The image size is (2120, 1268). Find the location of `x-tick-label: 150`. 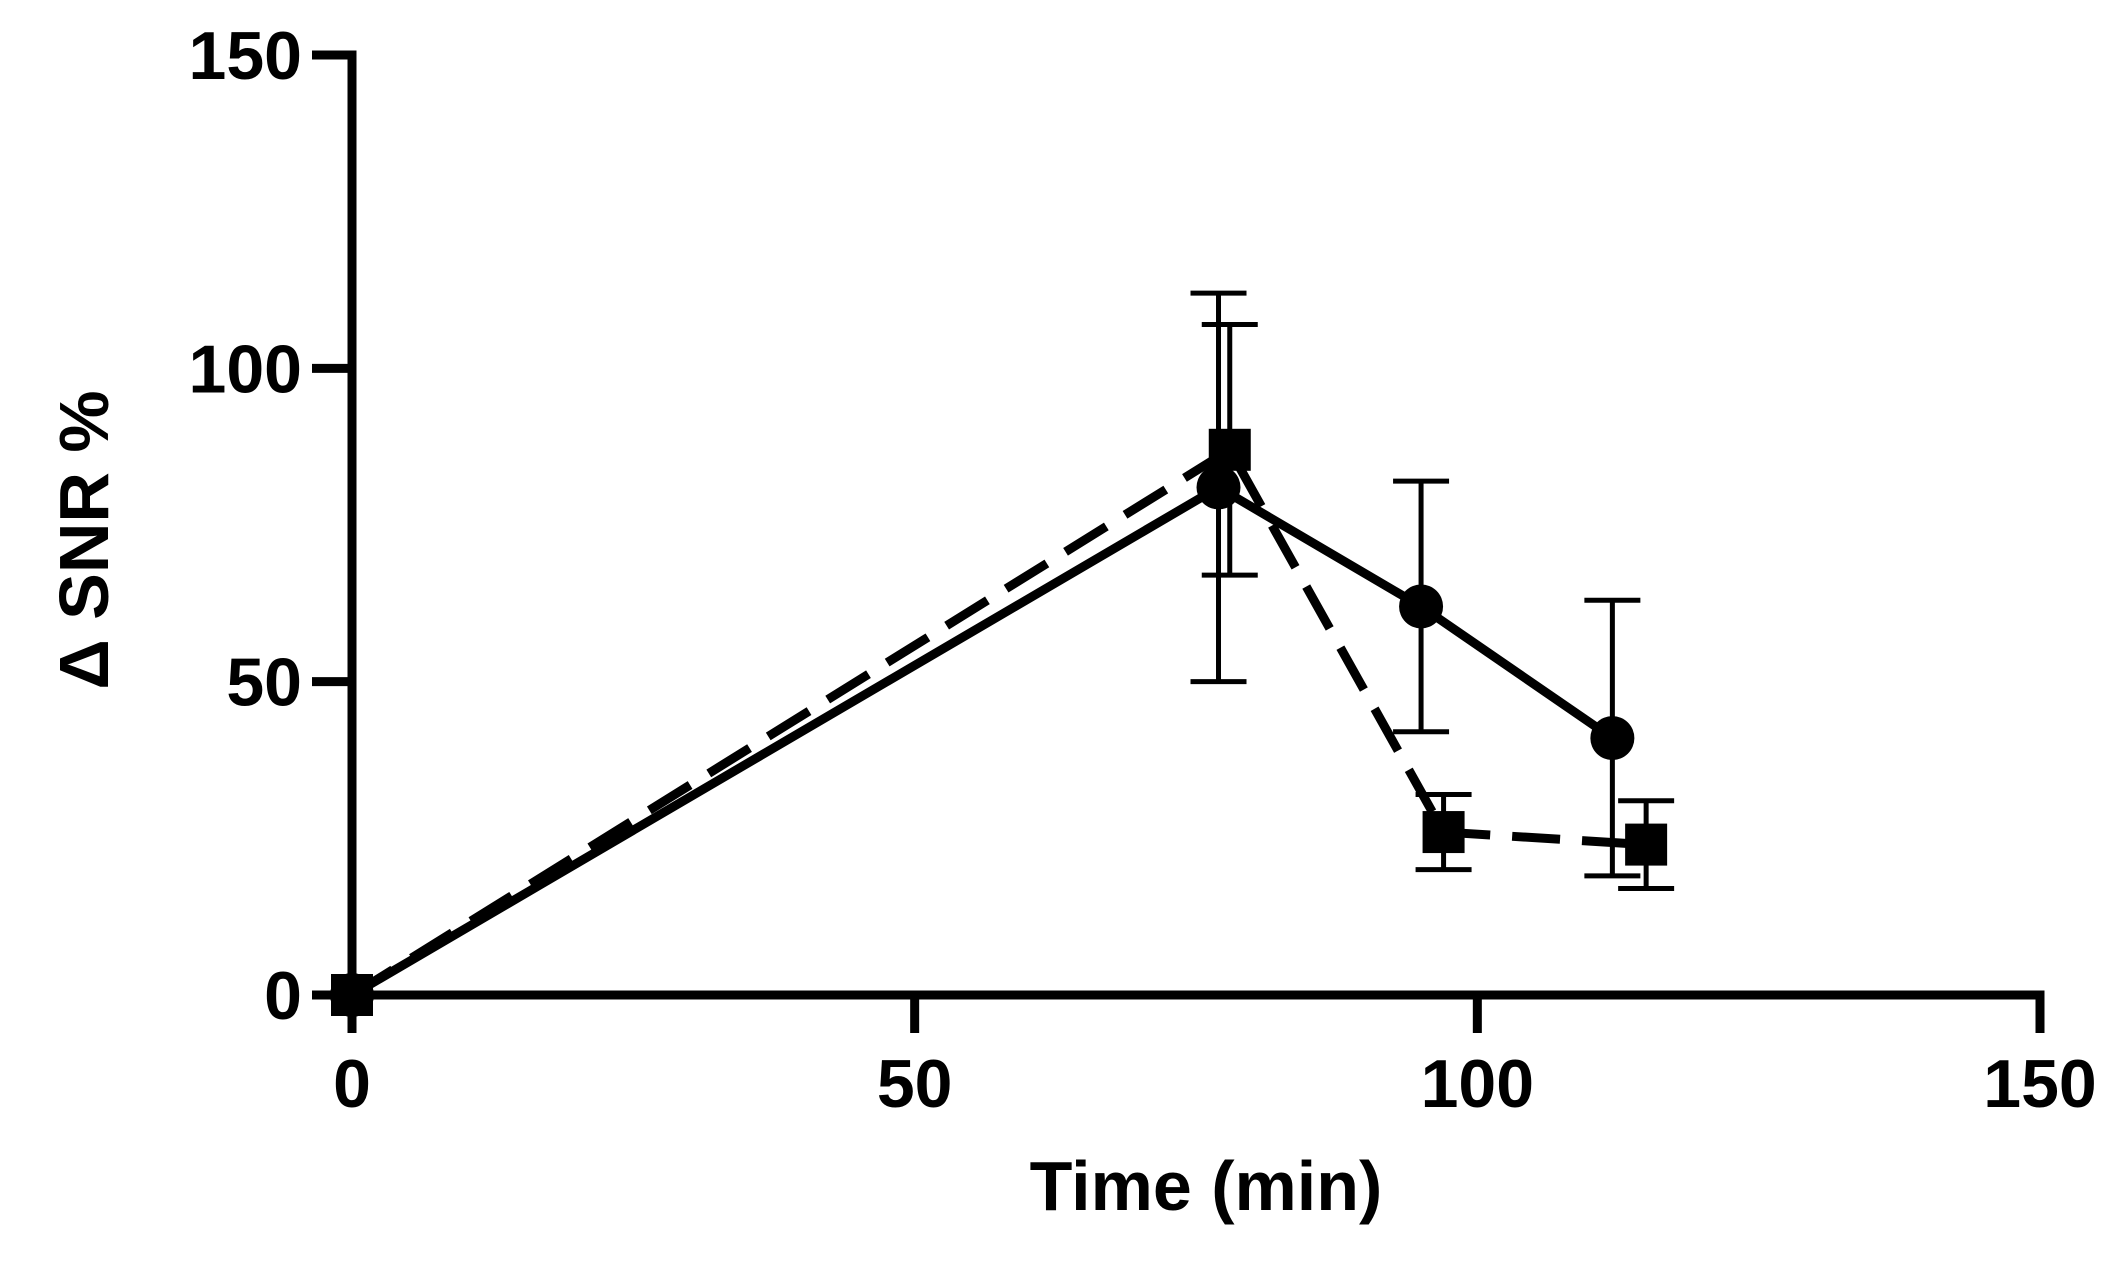

x-tick-label: 150 is located at coordinates (2039, 1084).